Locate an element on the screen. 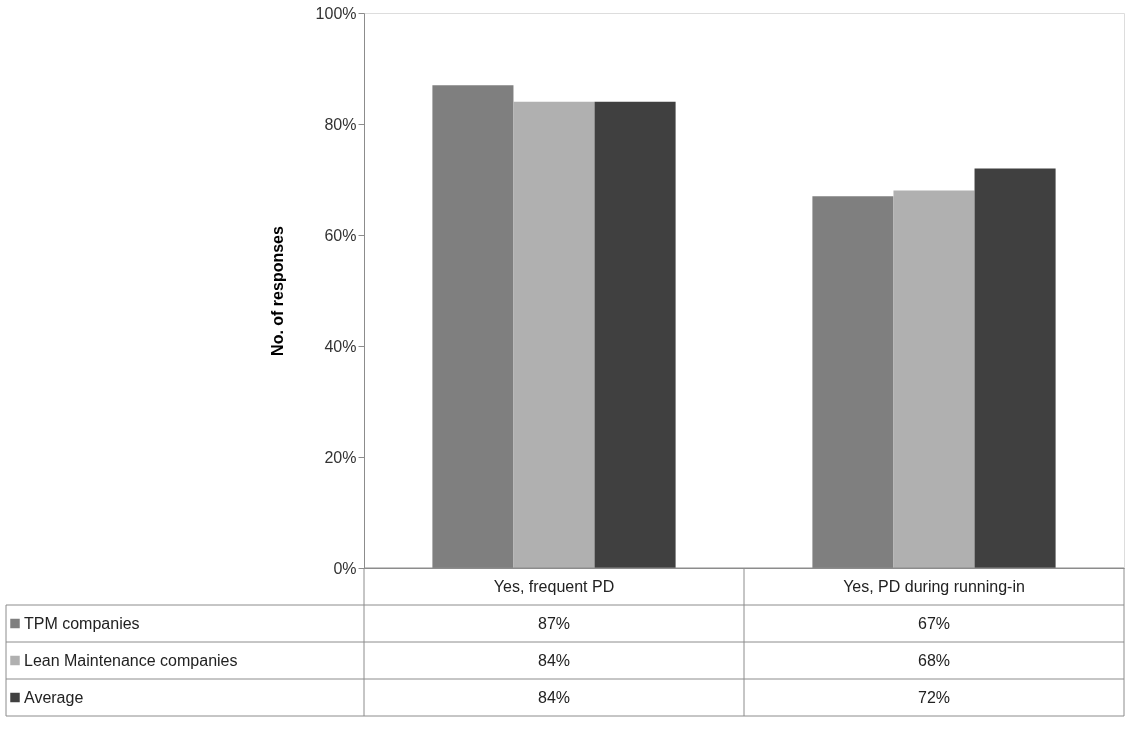 This screenshot has width=1147, height=737. y-tick-label: 40% is located at coordinates (340, 346).